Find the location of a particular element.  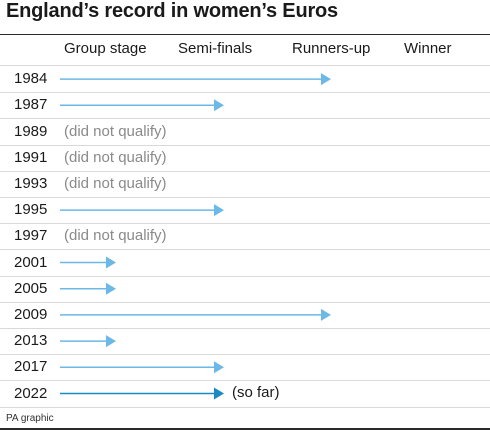

year-label: 1989 is located at coordinates (31, 131).